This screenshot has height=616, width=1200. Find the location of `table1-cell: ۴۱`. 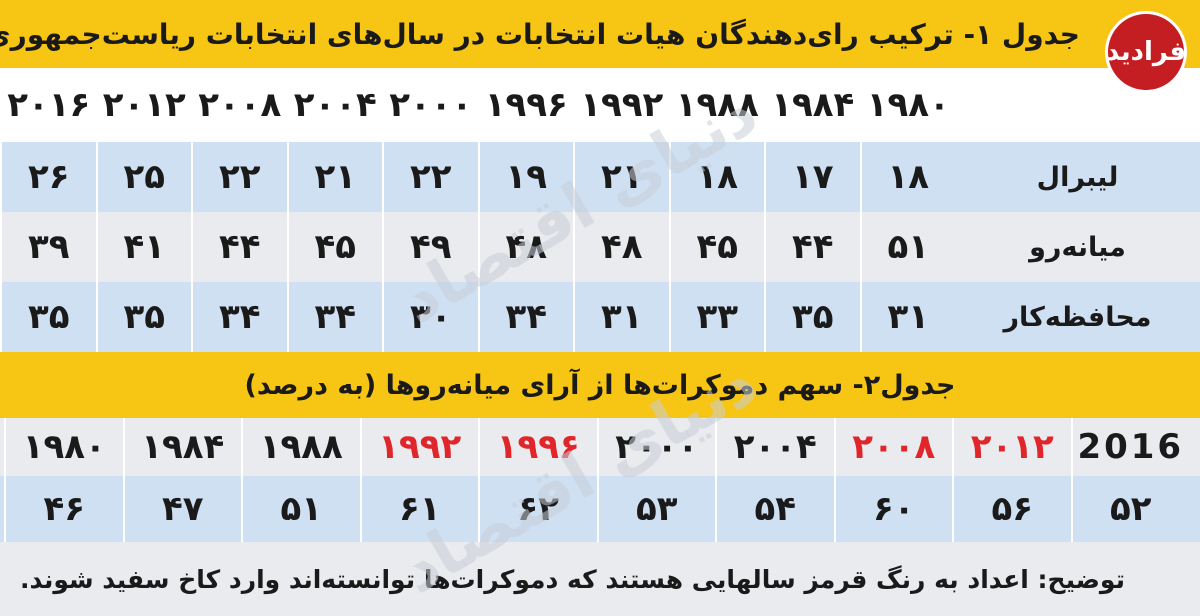

table1-cell: ۴۱ is located at coordinates (143, 247).